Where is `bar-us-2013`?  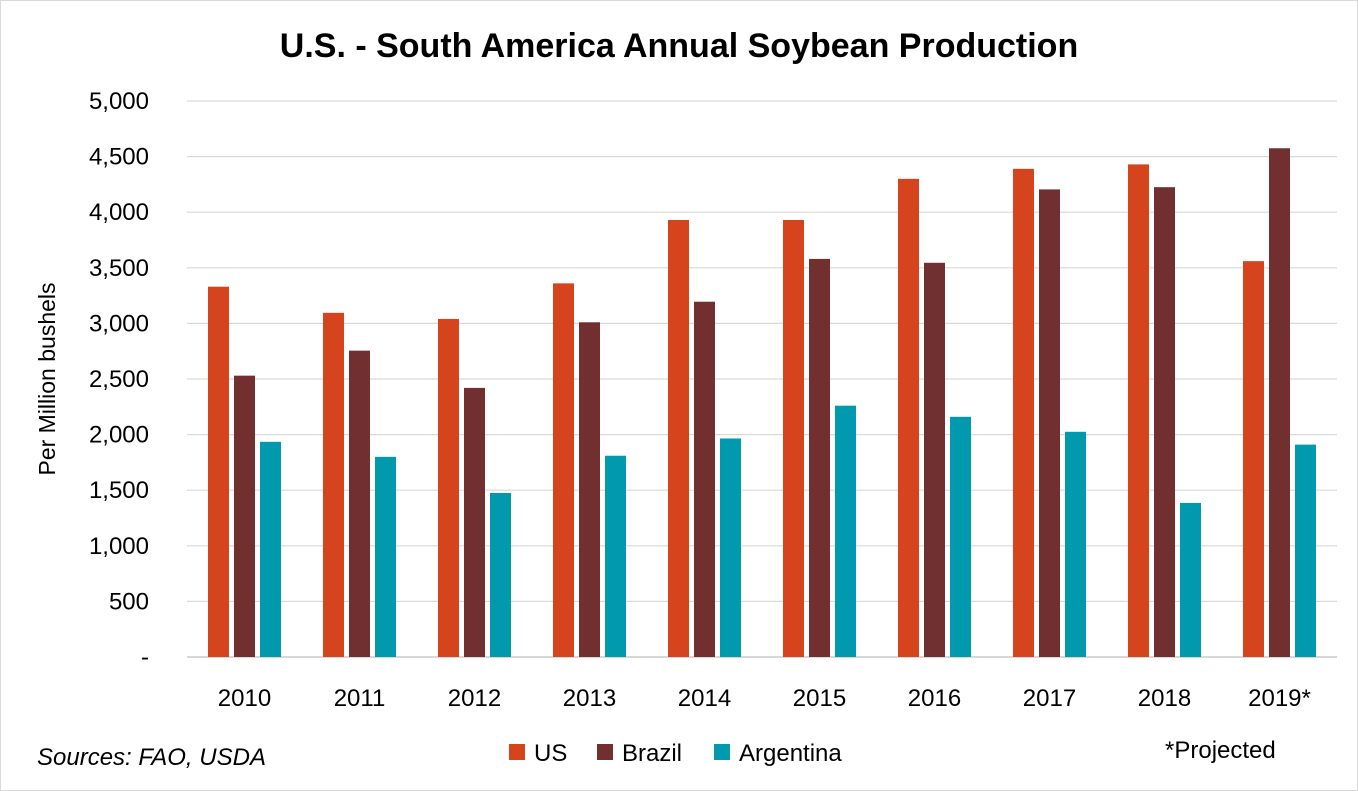 bar-us-2013 is located at coordinates (563, 470).